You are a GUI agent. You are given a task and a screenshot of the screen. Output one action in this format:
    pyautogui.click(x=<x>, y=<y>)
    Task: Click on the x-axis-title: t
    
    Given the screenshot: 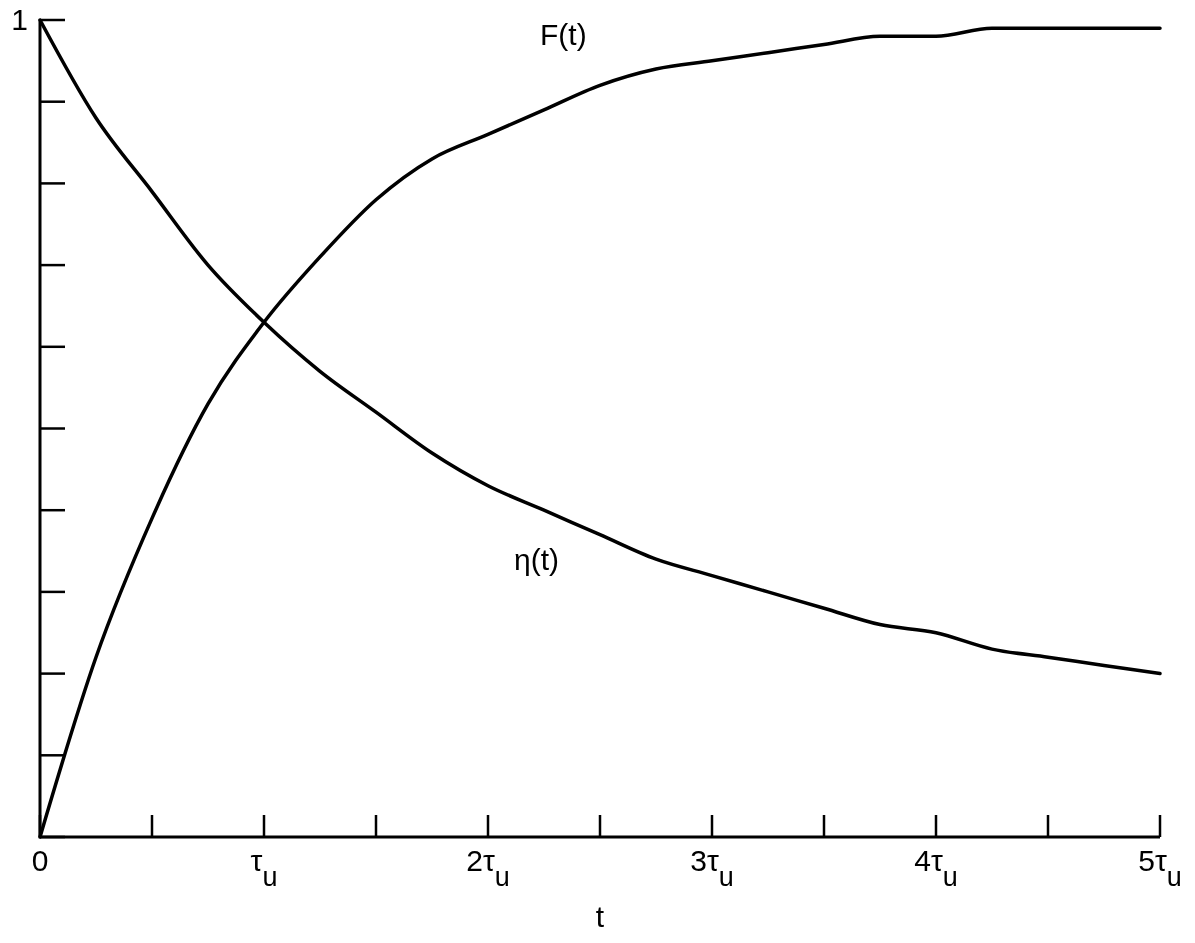 What is the action you would take?
    pyautogui.click(x=600, y=916)
    